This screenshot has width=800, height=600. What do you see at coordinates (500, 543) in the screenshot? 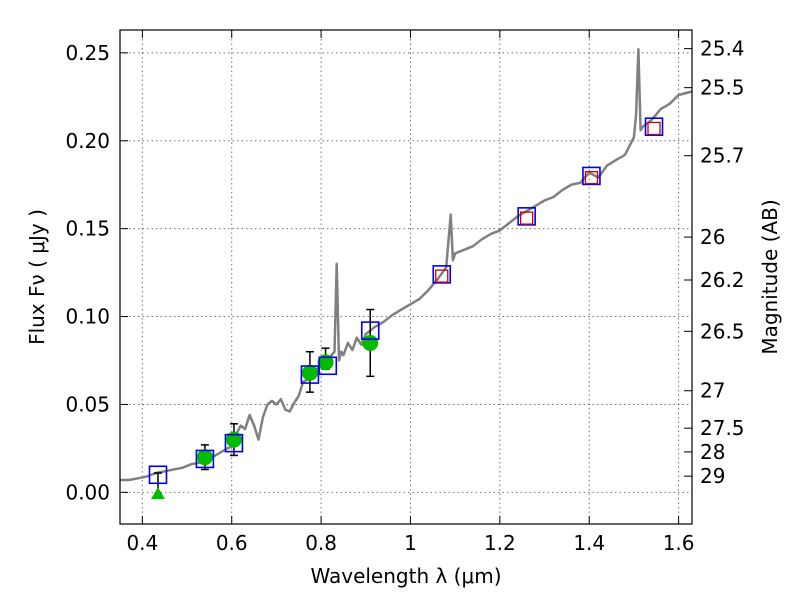
I see `x-tick-label: 1.2` at bounding box center [500, 543].